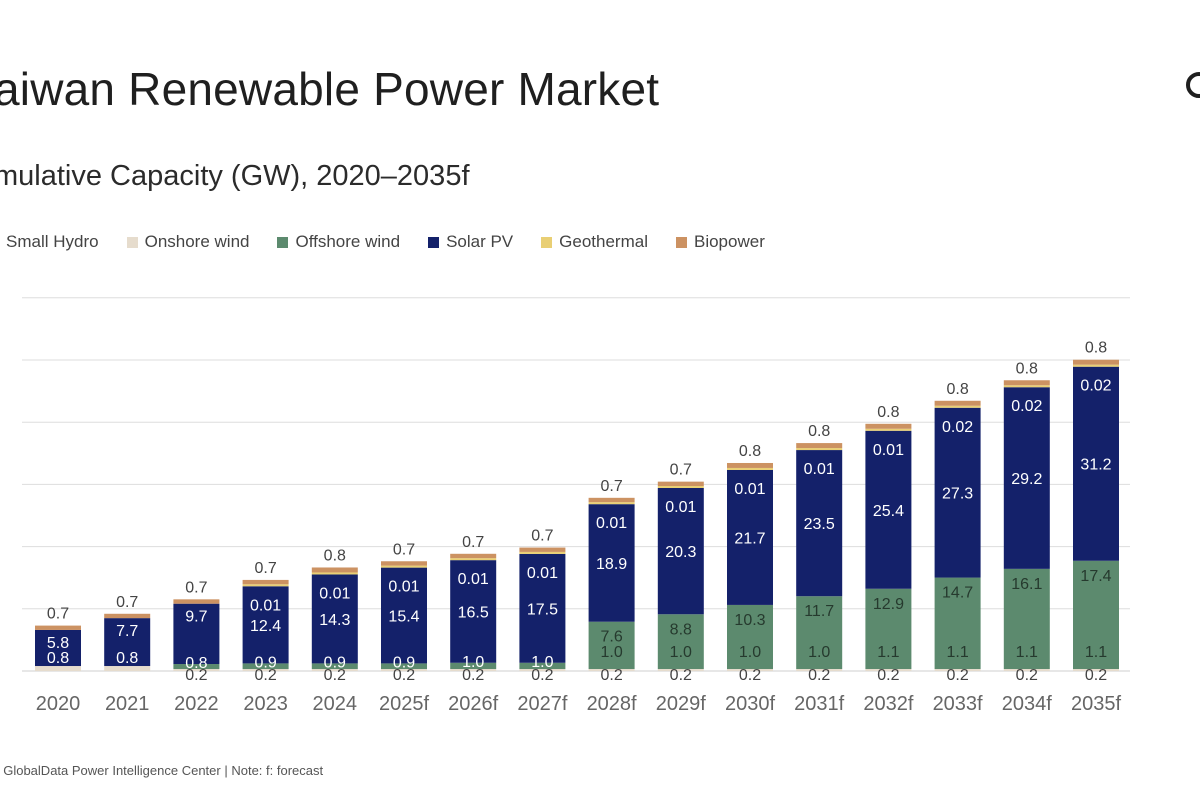 The width and height of the screenshot is (1200, 800). What do you see at coordinates (127, 658) in the screenshot?
I see `data-label-onshore-wind: 0.8` at bounding box center [127, 658].